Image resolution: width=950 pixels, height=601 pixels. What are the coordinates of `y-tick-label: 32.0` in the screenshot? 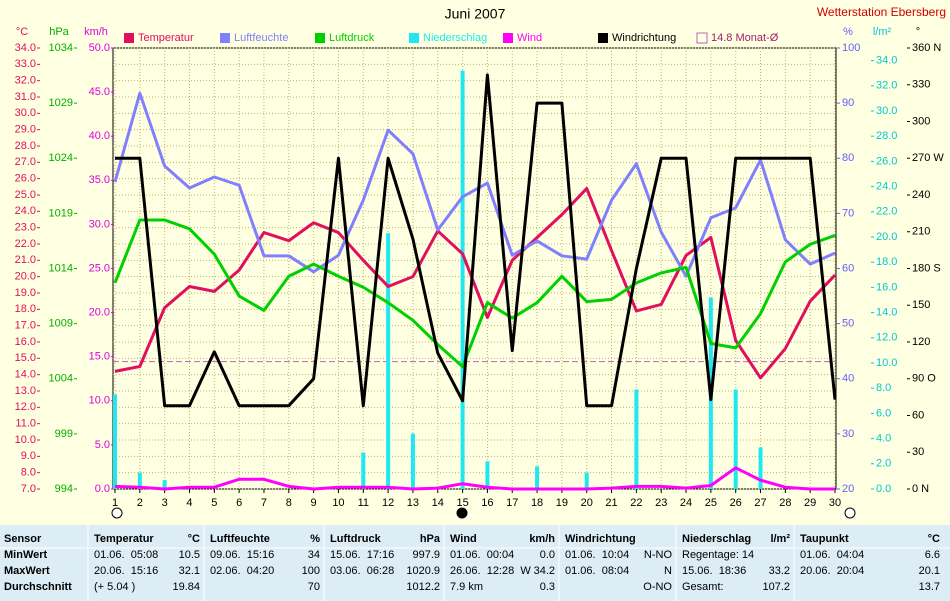 It's located at (886, 86).